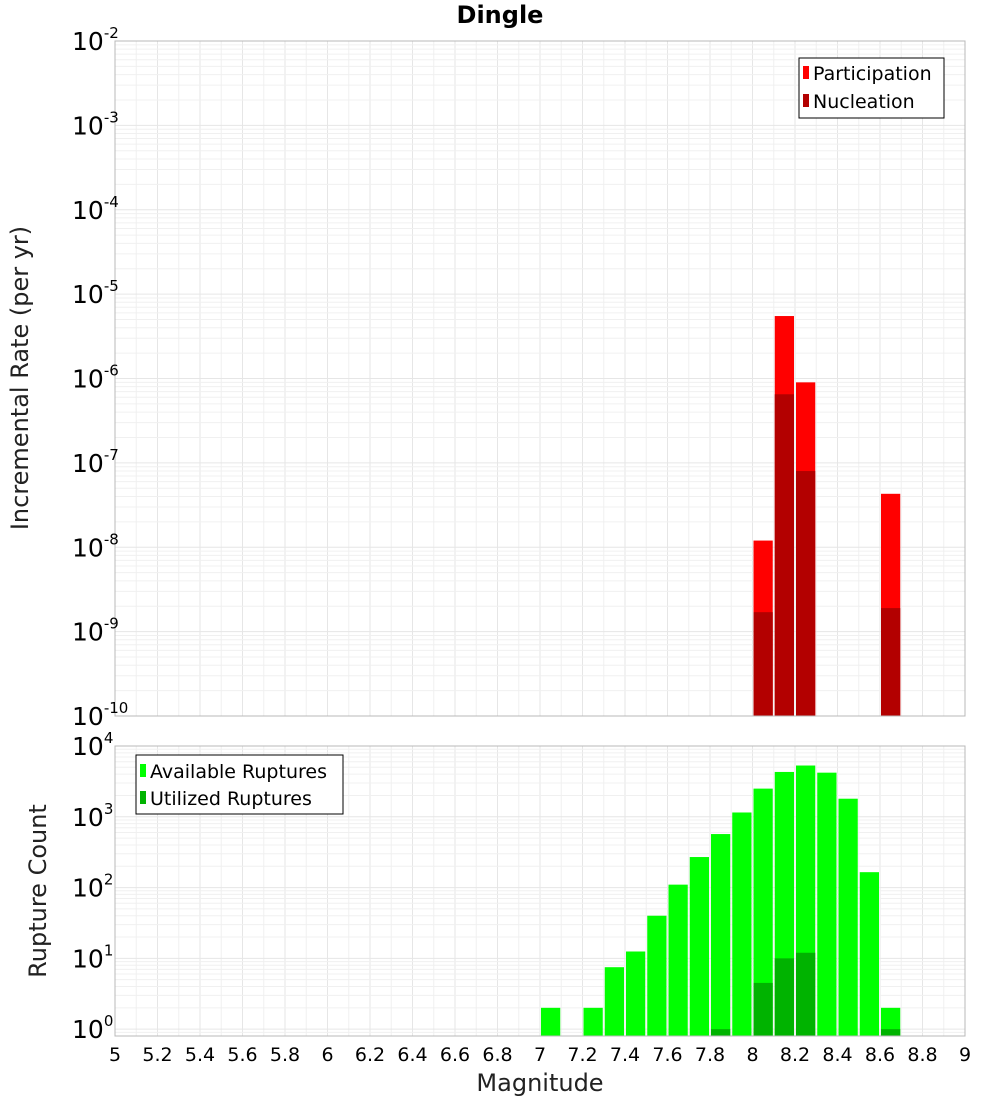 This screenshot has height=1100, width=1000. What do you see at coordinates (157, 1055) in the screenshot?
I see `x-tick-label: 5.2` at bounding box center [157, 1055].